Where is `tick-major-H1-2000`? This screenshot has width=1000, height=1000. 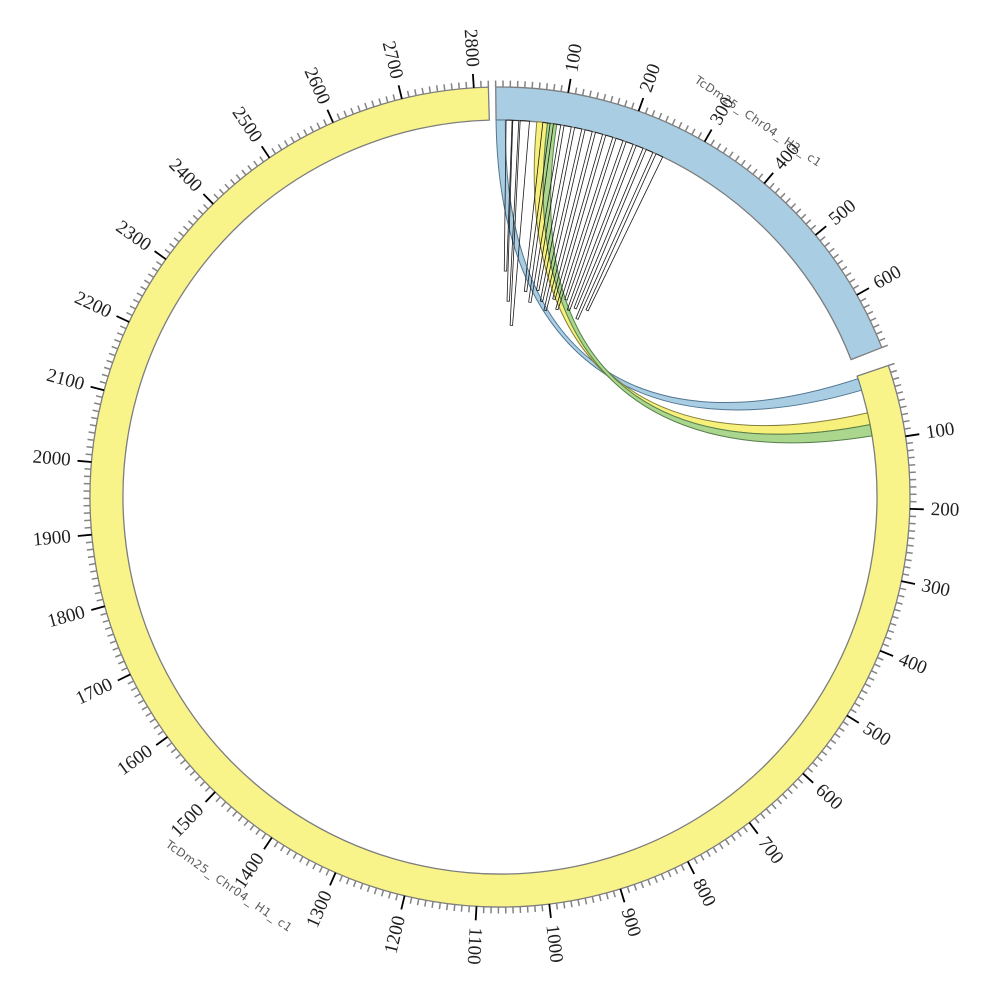 tick-major-H1-2000 is located at coordinates (84, 461).